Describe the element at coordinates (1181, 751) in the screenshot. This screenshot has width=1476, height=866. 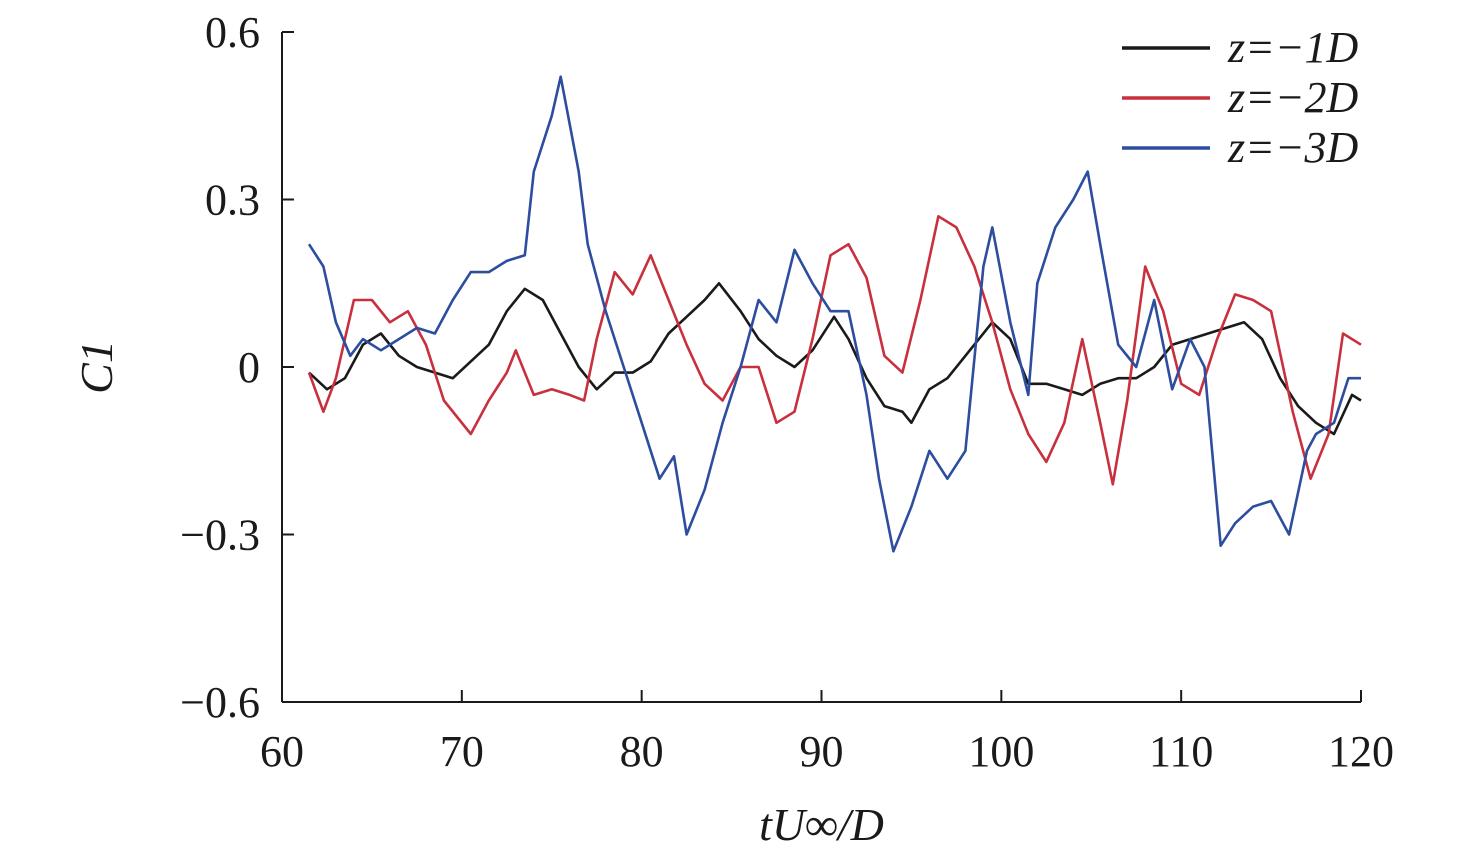
I see `x-tick-label: 110` at that location.